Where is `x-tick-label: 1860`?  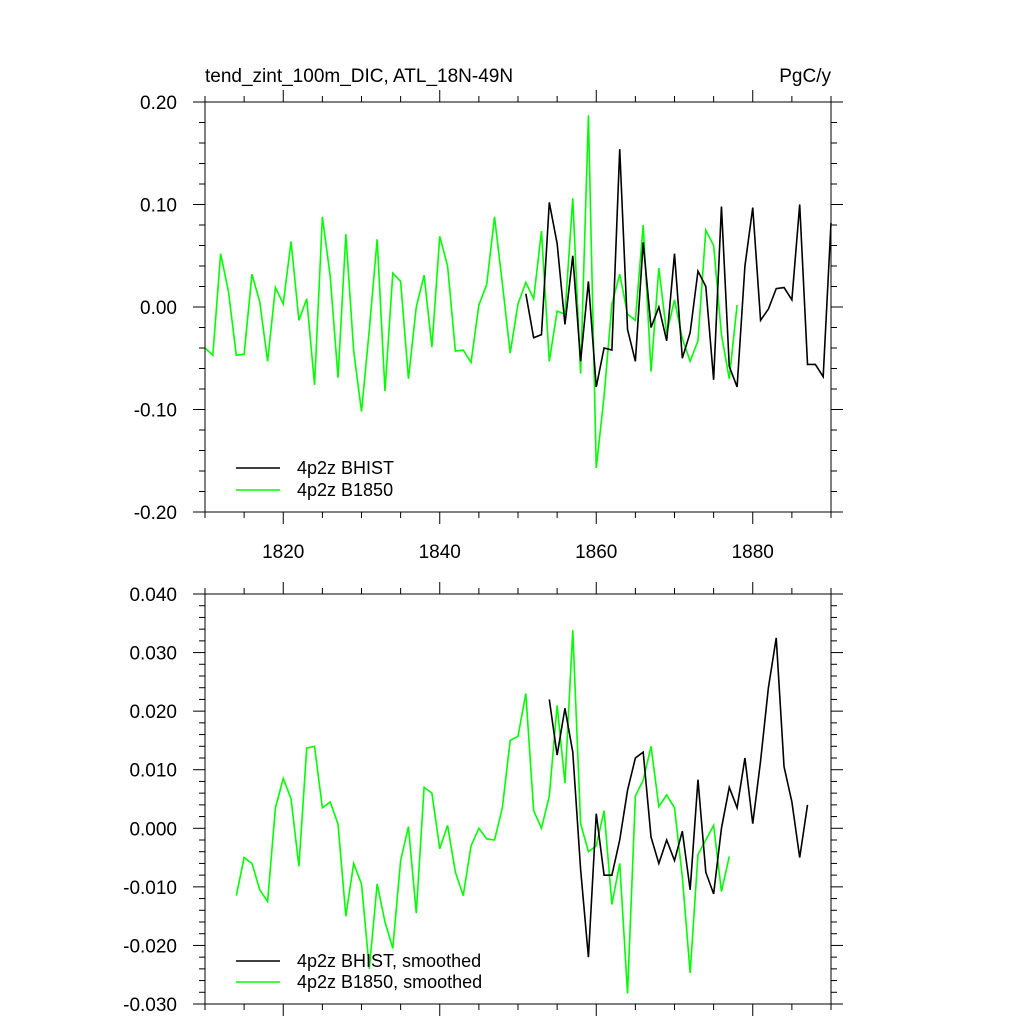
x-tick-label: 1860 is located at coordinates (596, 552).